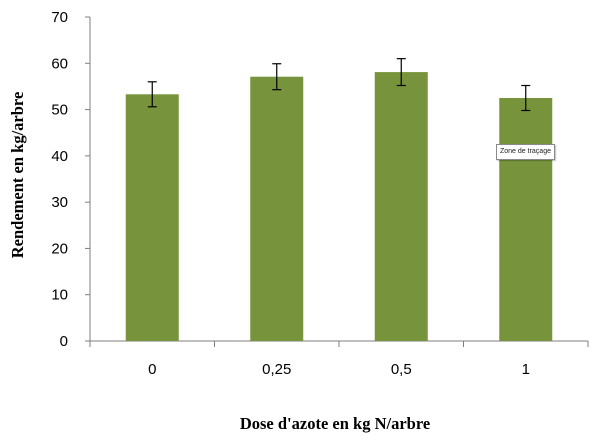 The width and height of the screenshot is (600, 447). What do you see at coordinates (59, 17) in the screenshot?
I see `y-tick-label: 70` at bounding box center [59, 17].